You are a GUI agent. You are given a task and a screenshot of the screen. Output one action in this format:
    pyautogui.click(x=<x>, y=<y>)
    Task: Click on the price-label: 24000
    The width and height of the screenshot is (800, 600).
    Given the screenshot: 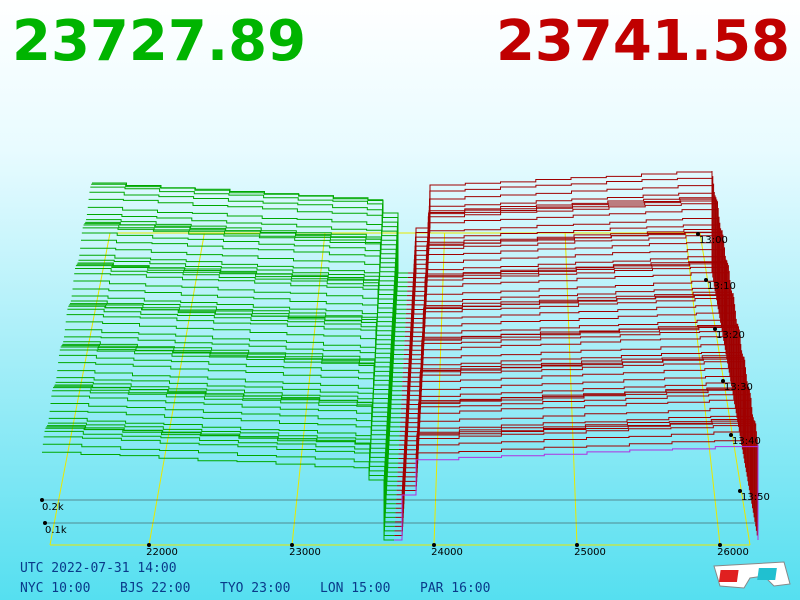 What is the action you would take?
    pyautogui.click(x=447, y=552)
    